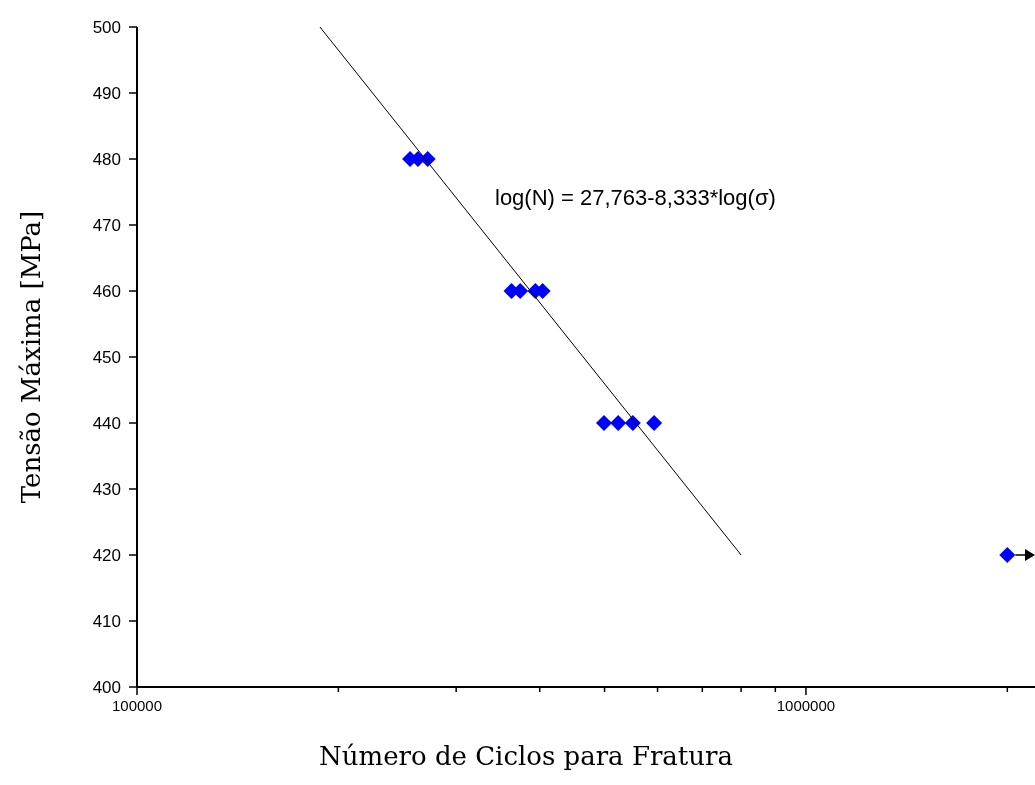 Image resolution: width=1035 pixels, height=785 pixels. What do you see at coordinates (31, 357) in the screenshot?
I see `y-axis-title: Tensão Máxima [MPa]` at bounding box center [31, 357].